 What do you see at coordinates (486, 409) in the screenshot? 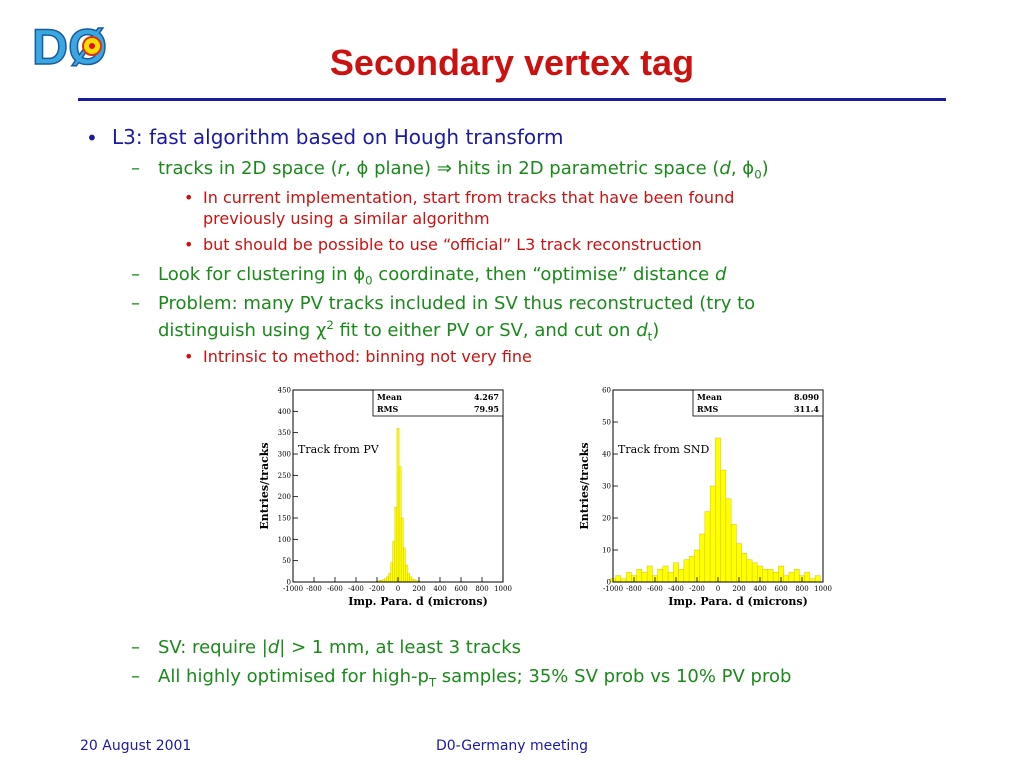
I see `stats-value: 79.95` at bounding box center [486, 409].